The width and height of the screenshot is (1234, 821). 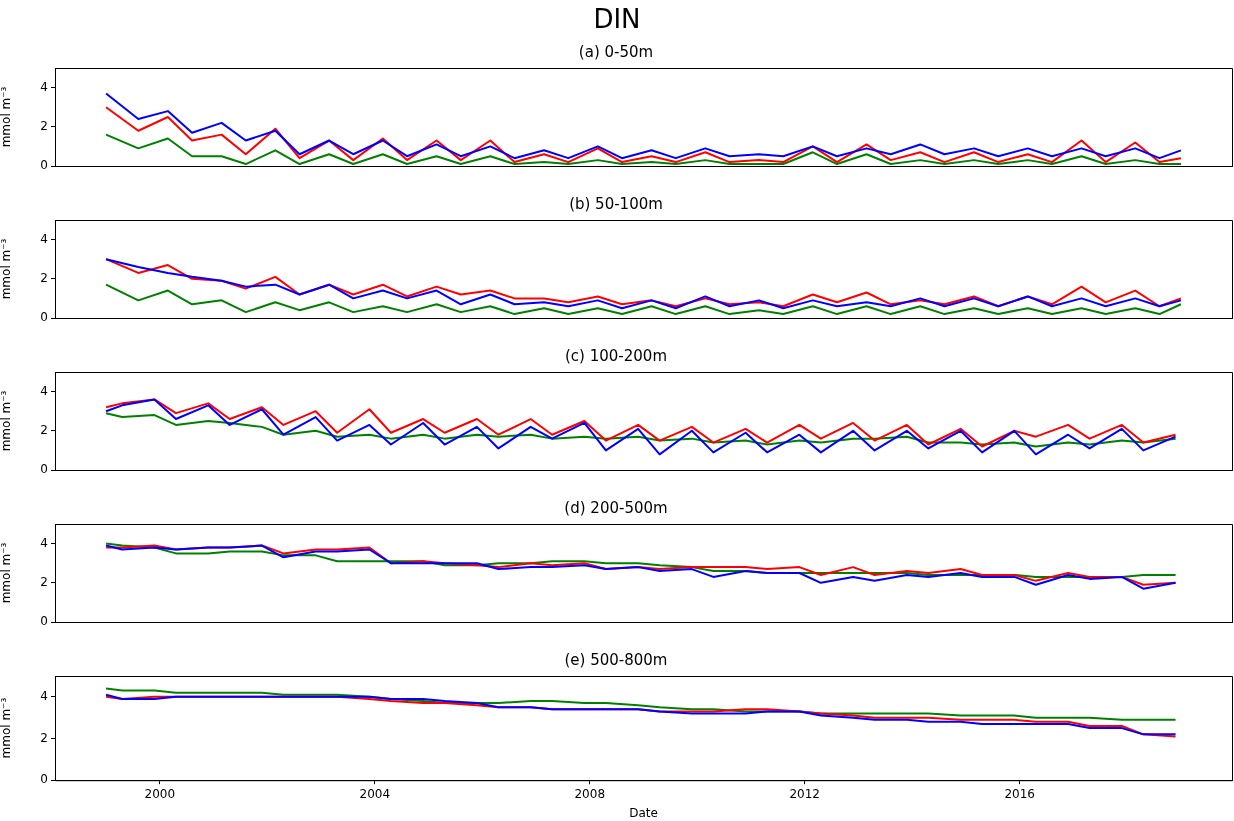 I want to click on x-tick-label: 2016, so click(x=1019, y=793).